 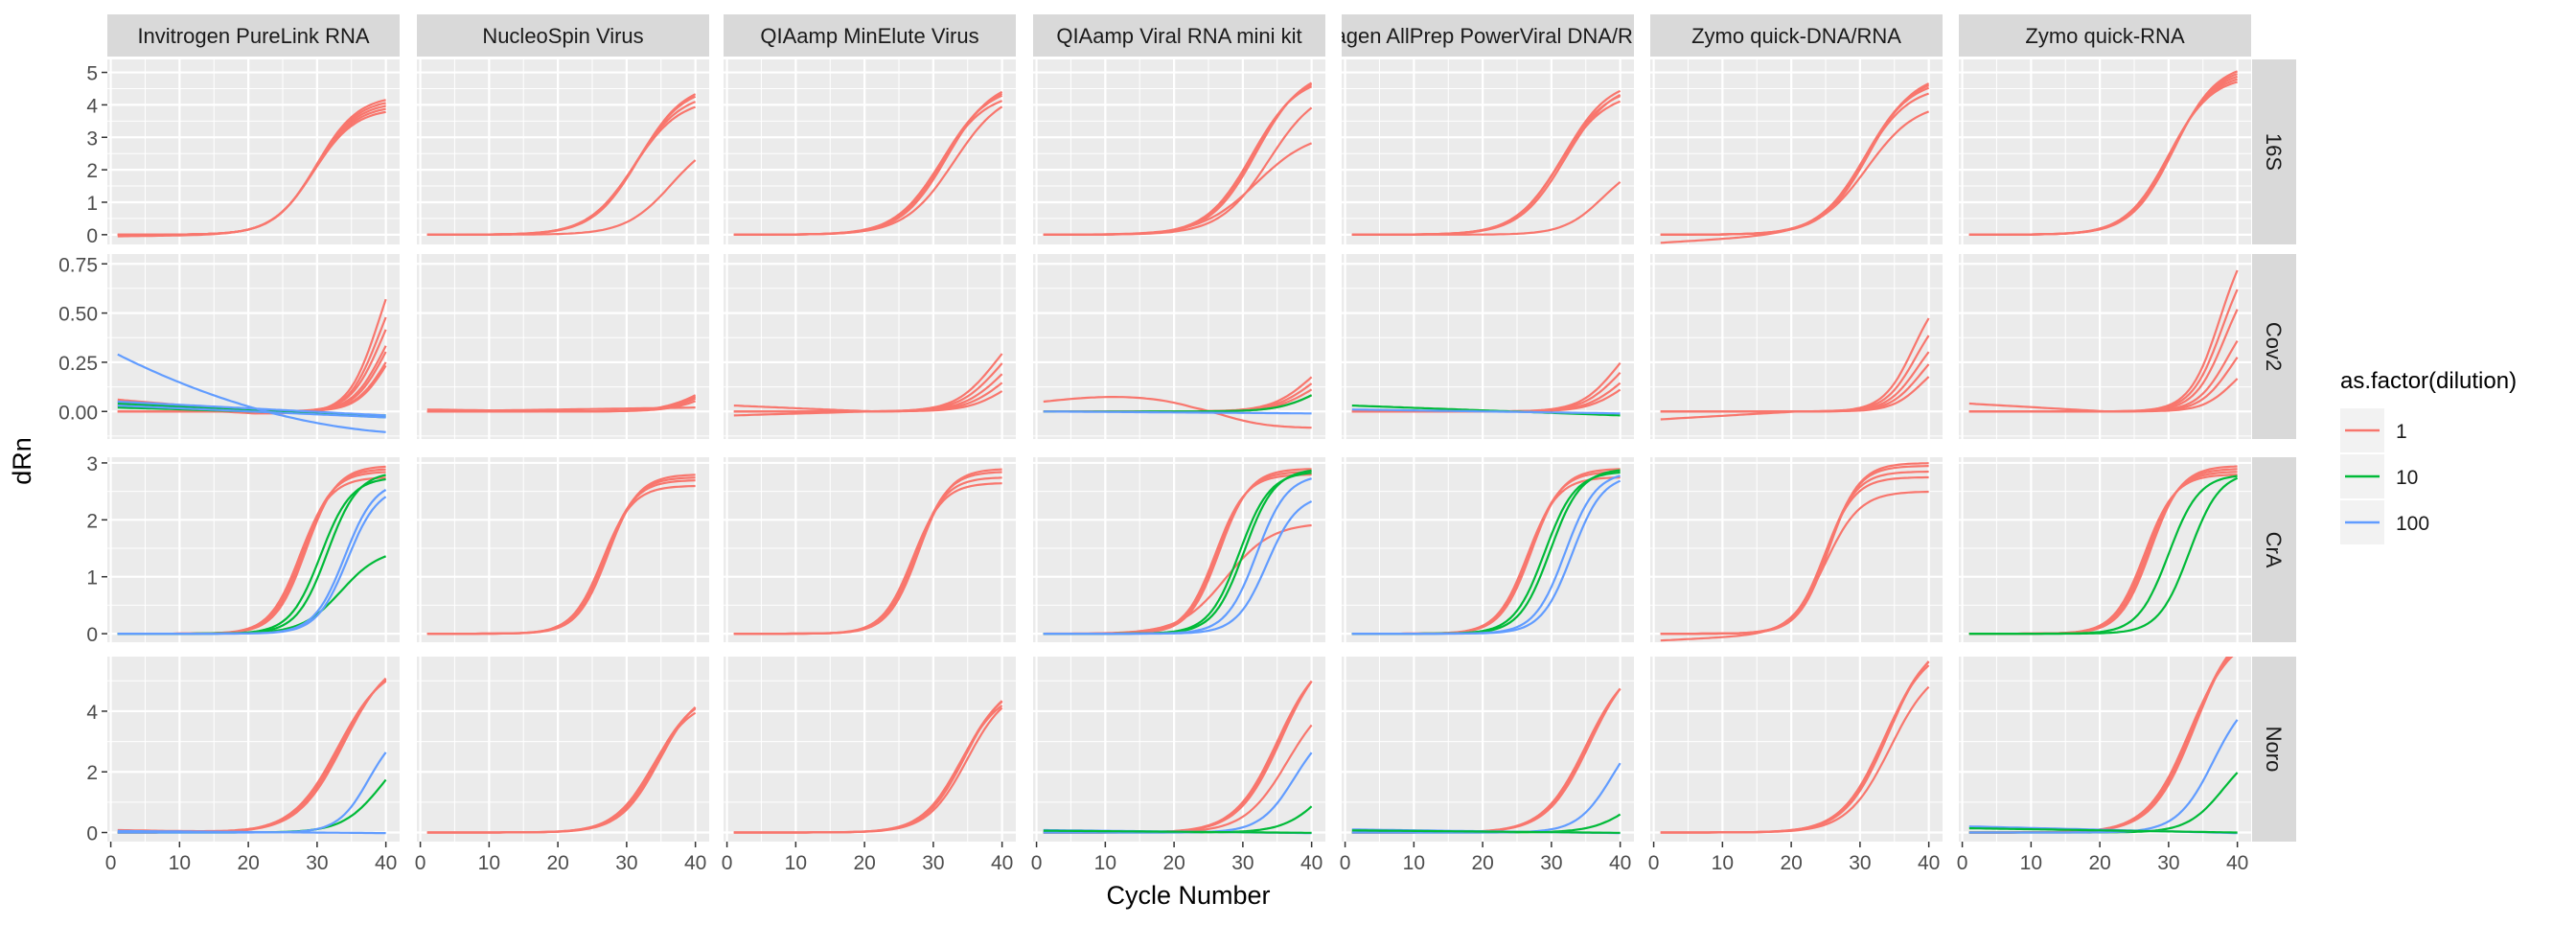 I want to click on y-tick-label: 0.75, so click(x=78, y=265).